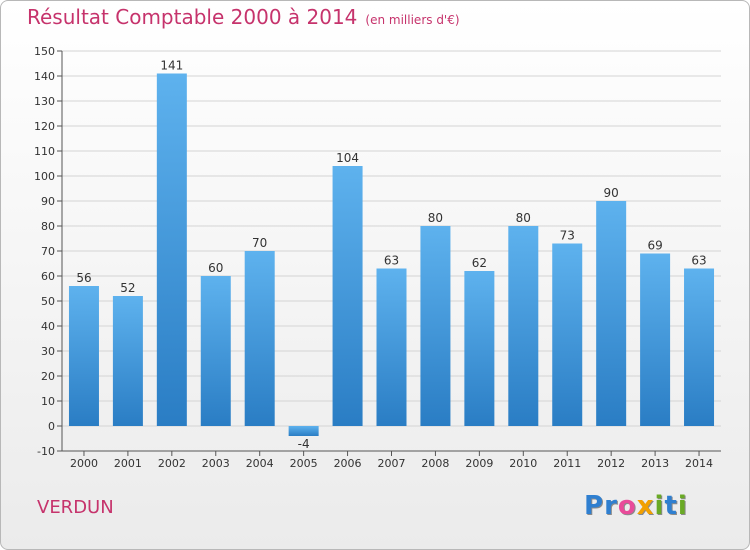  What do you see at coordinates (259, 338) in the screenshot?
I see `bar-2004` at bounding box center [259, 338].